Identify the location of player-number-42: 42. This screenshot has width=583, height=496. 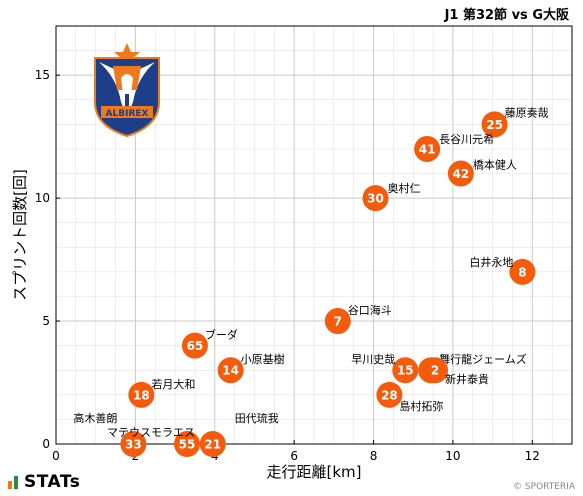
(461, 174).